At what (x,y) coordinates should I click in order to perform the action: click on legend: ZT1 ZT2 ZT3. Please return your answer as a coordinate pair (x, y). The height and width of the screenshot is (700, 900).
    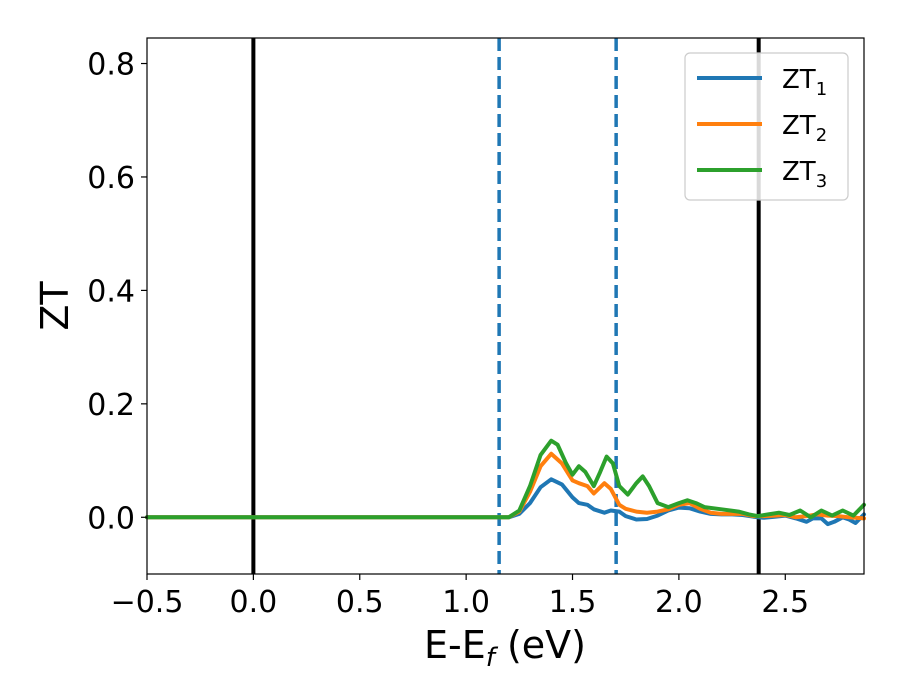
    Looking at the image, I should click on (766, 126).